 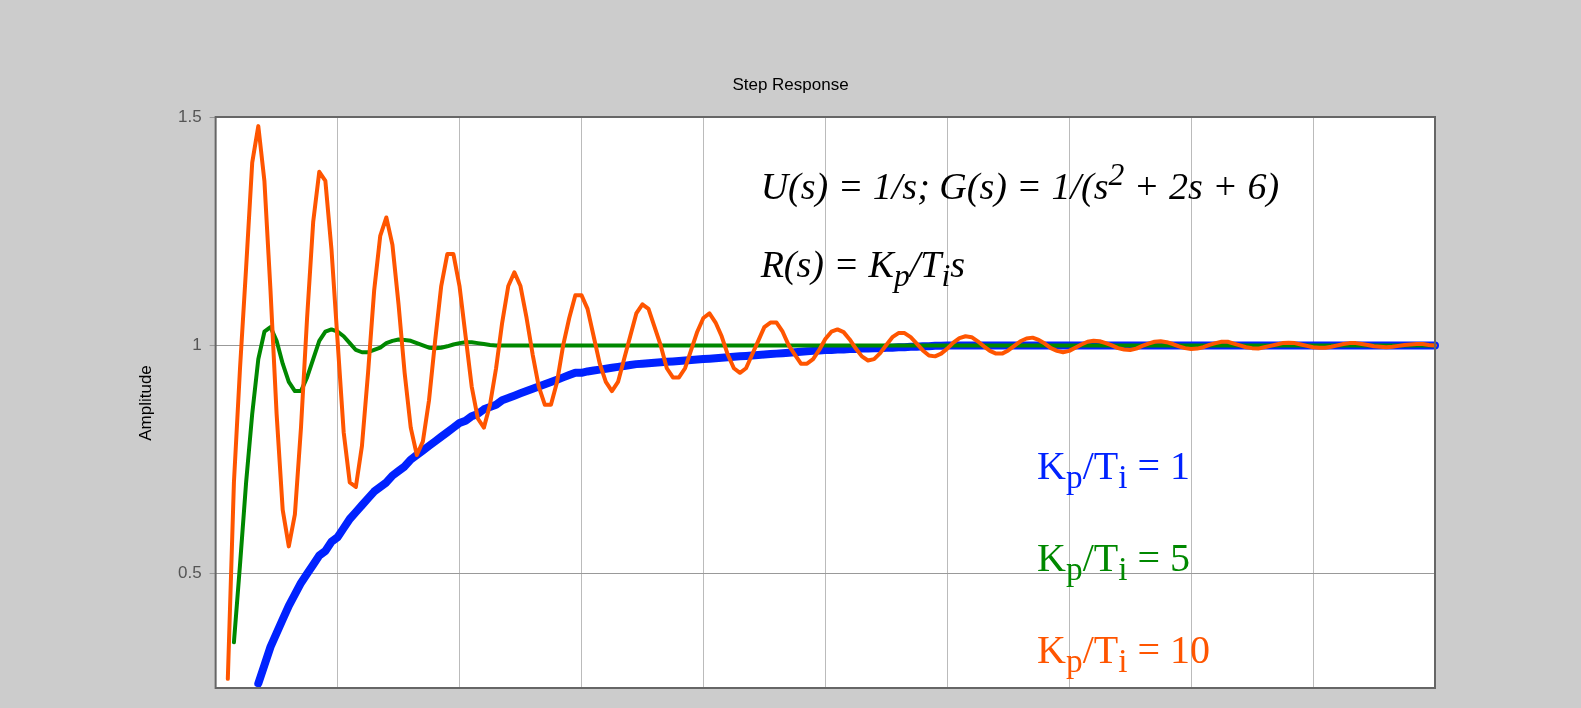 What do you see at coordinates (1123, 653) in the screenshot?
I see `text: K$_{p}$/T$_{i}$ = 10` at bounding box center [1123, 653].